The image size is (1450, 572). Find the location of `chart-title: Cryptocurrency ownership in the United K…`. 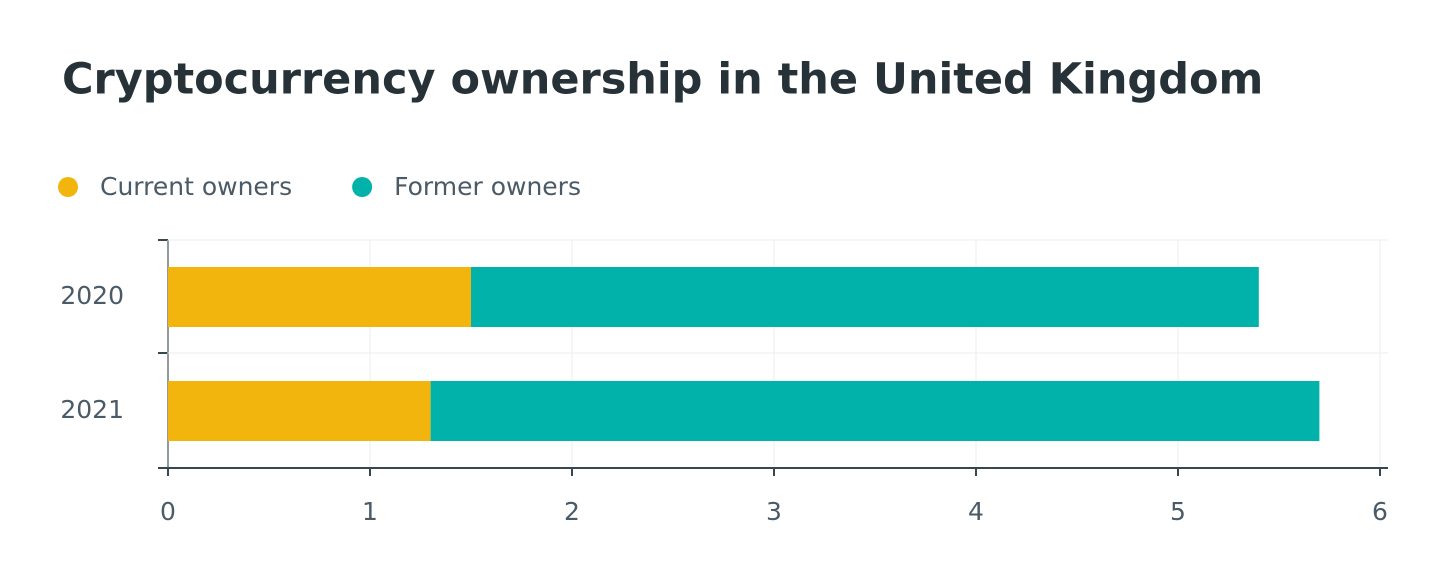

chart-title: Cryptocurrency ownership in the United K… is located at coordinates (662, 80).